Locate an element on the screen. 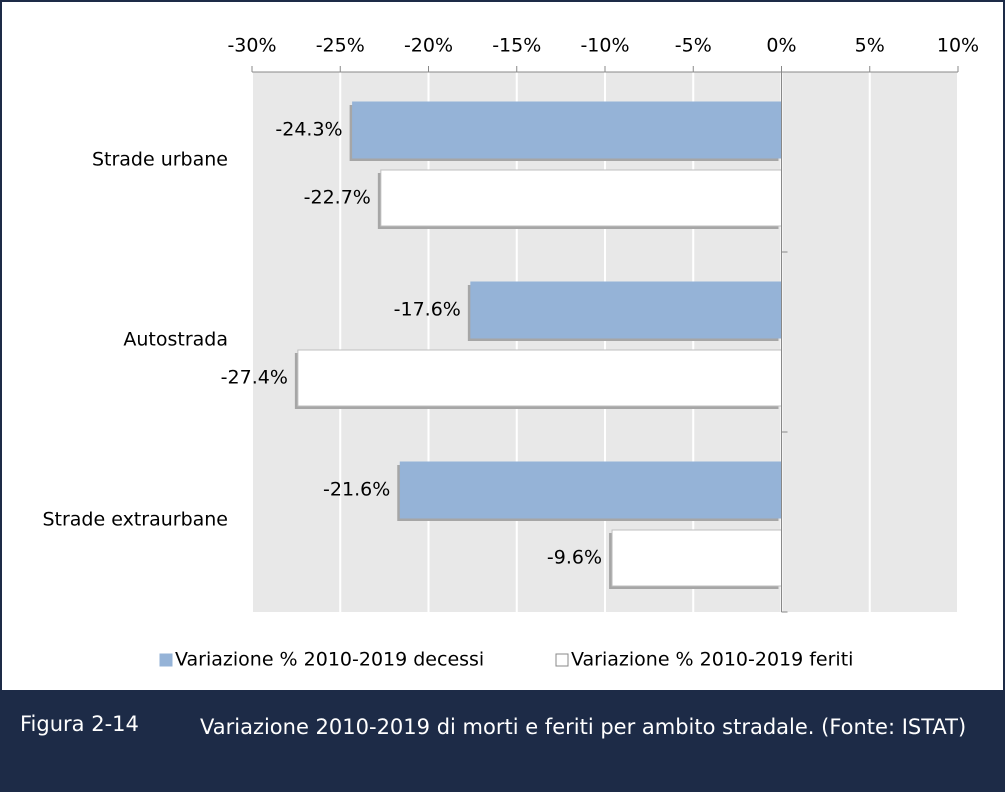 Image resolution: width=1005 pixels, height=792 pixels. x-tick-label: -15% is located at coordinates (516, 46).